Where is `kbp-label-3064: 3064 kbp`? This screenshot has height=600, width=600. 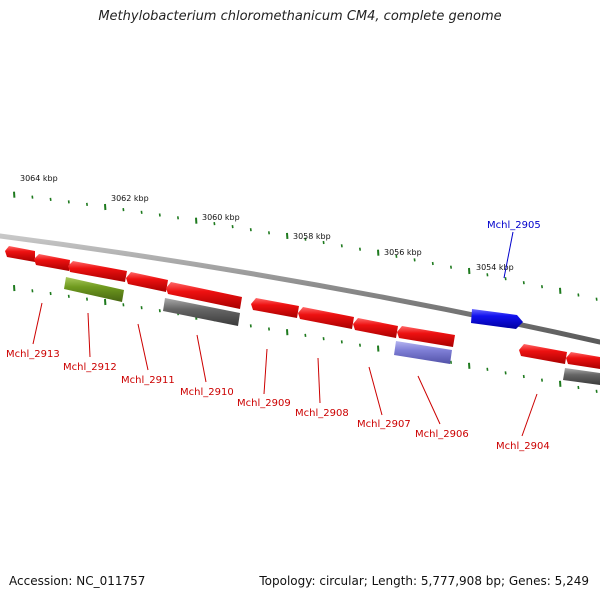
kbp-label-3064: 3064 kbp is located at coordinates (39, 178).